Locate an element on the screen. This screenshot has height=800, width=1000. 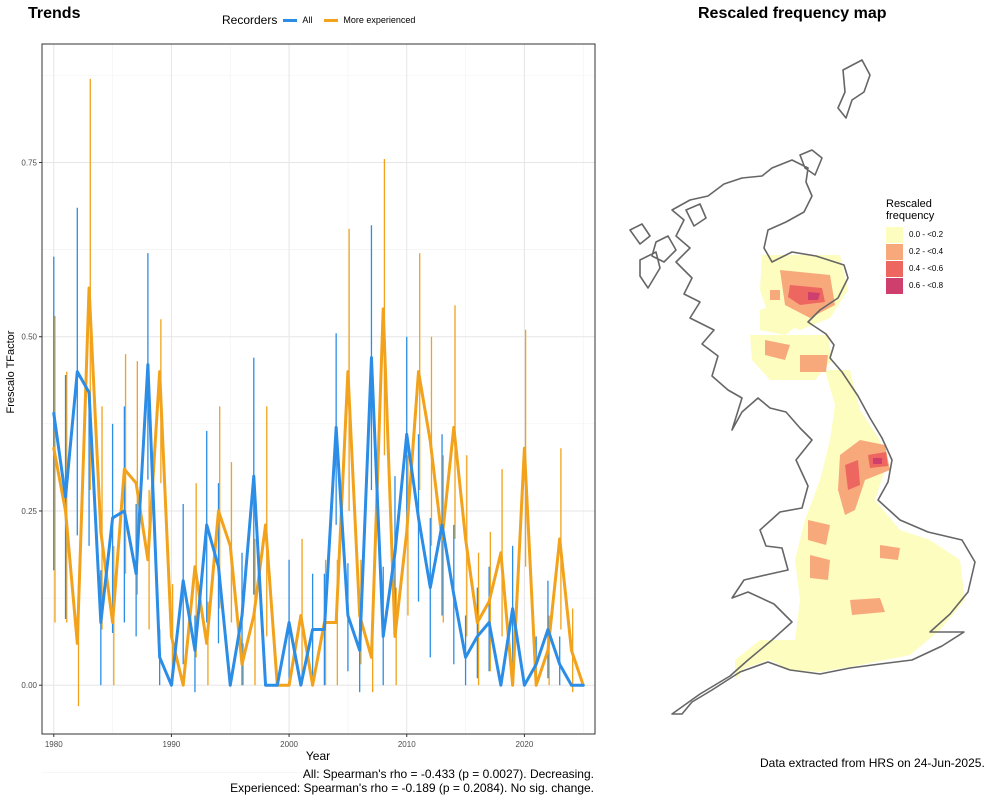
legend-label-experienced: More experienced is located at coordinates (379, 20).